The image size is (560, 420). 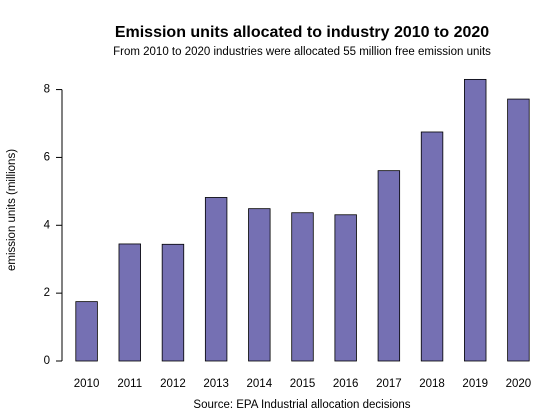 What do you see at coordinates (432, 246) in the screenshot?
I see `bar-2018` at bounding box center [432, 246].